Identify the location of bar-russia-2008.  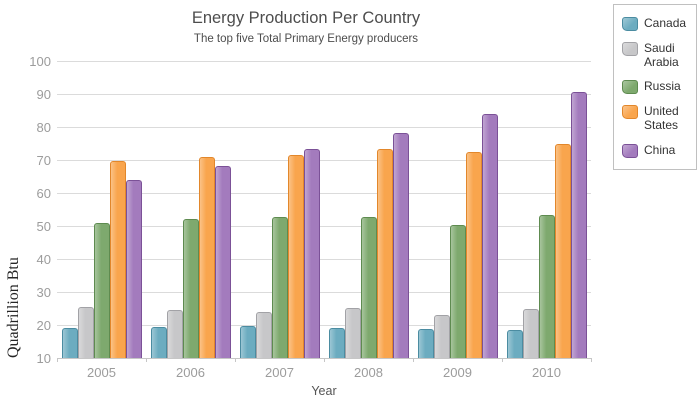
(368, 287).